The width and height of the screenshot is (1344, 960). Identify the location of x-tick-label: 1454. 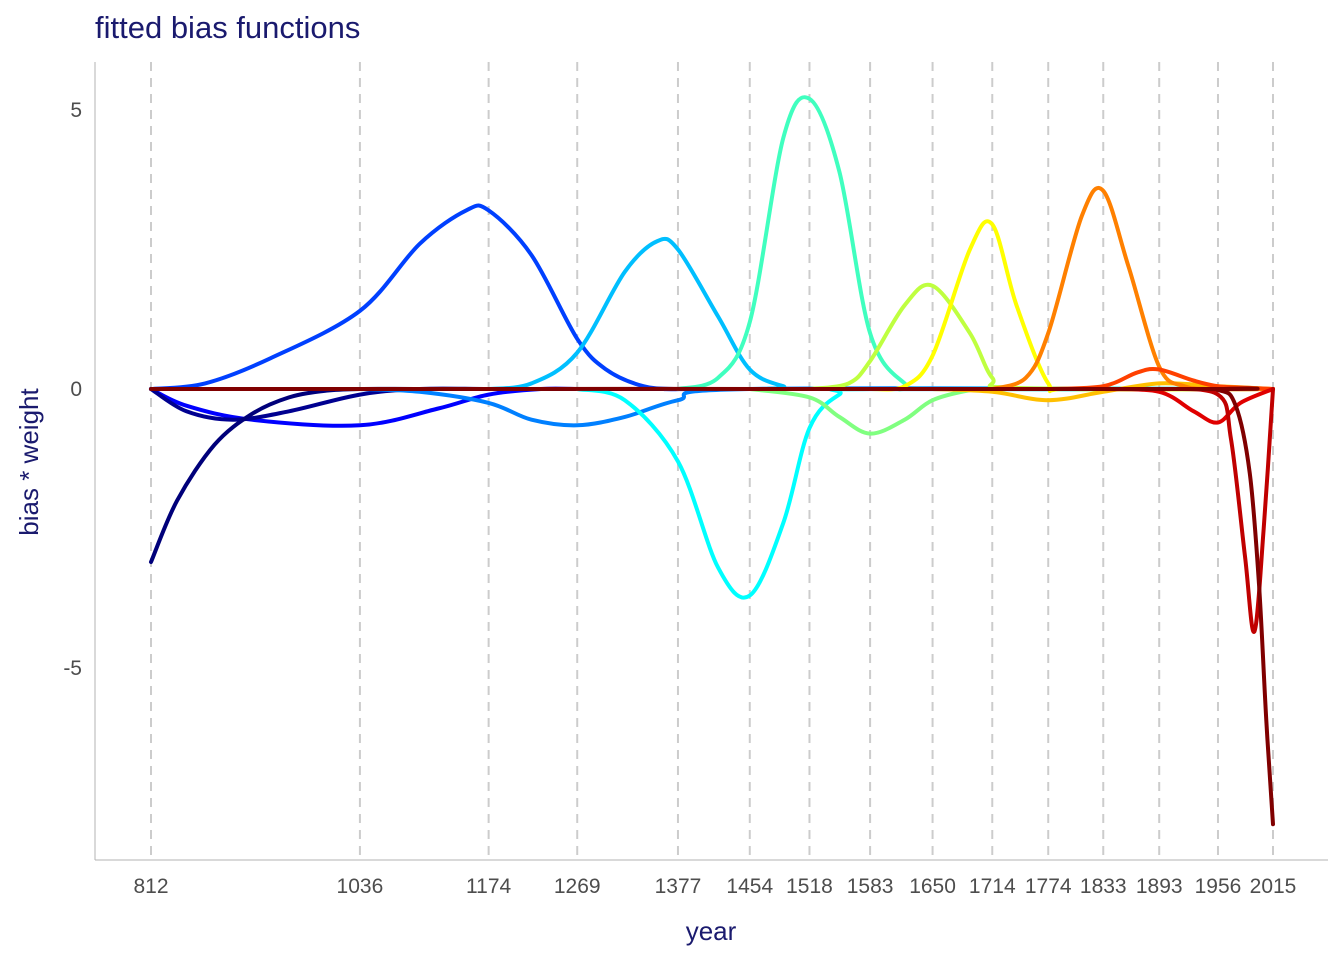
(749, 886).